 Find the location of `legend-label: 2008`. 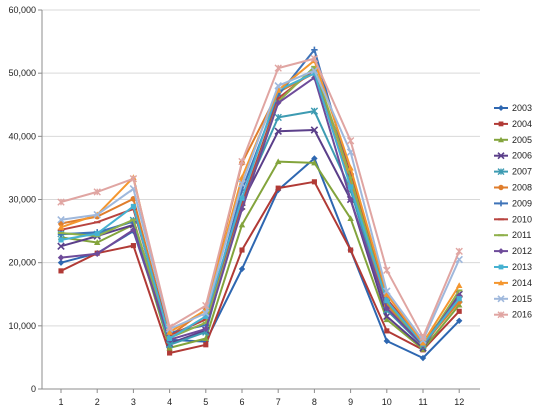

legend-label: 2008 is located at coordinates (522, 188).